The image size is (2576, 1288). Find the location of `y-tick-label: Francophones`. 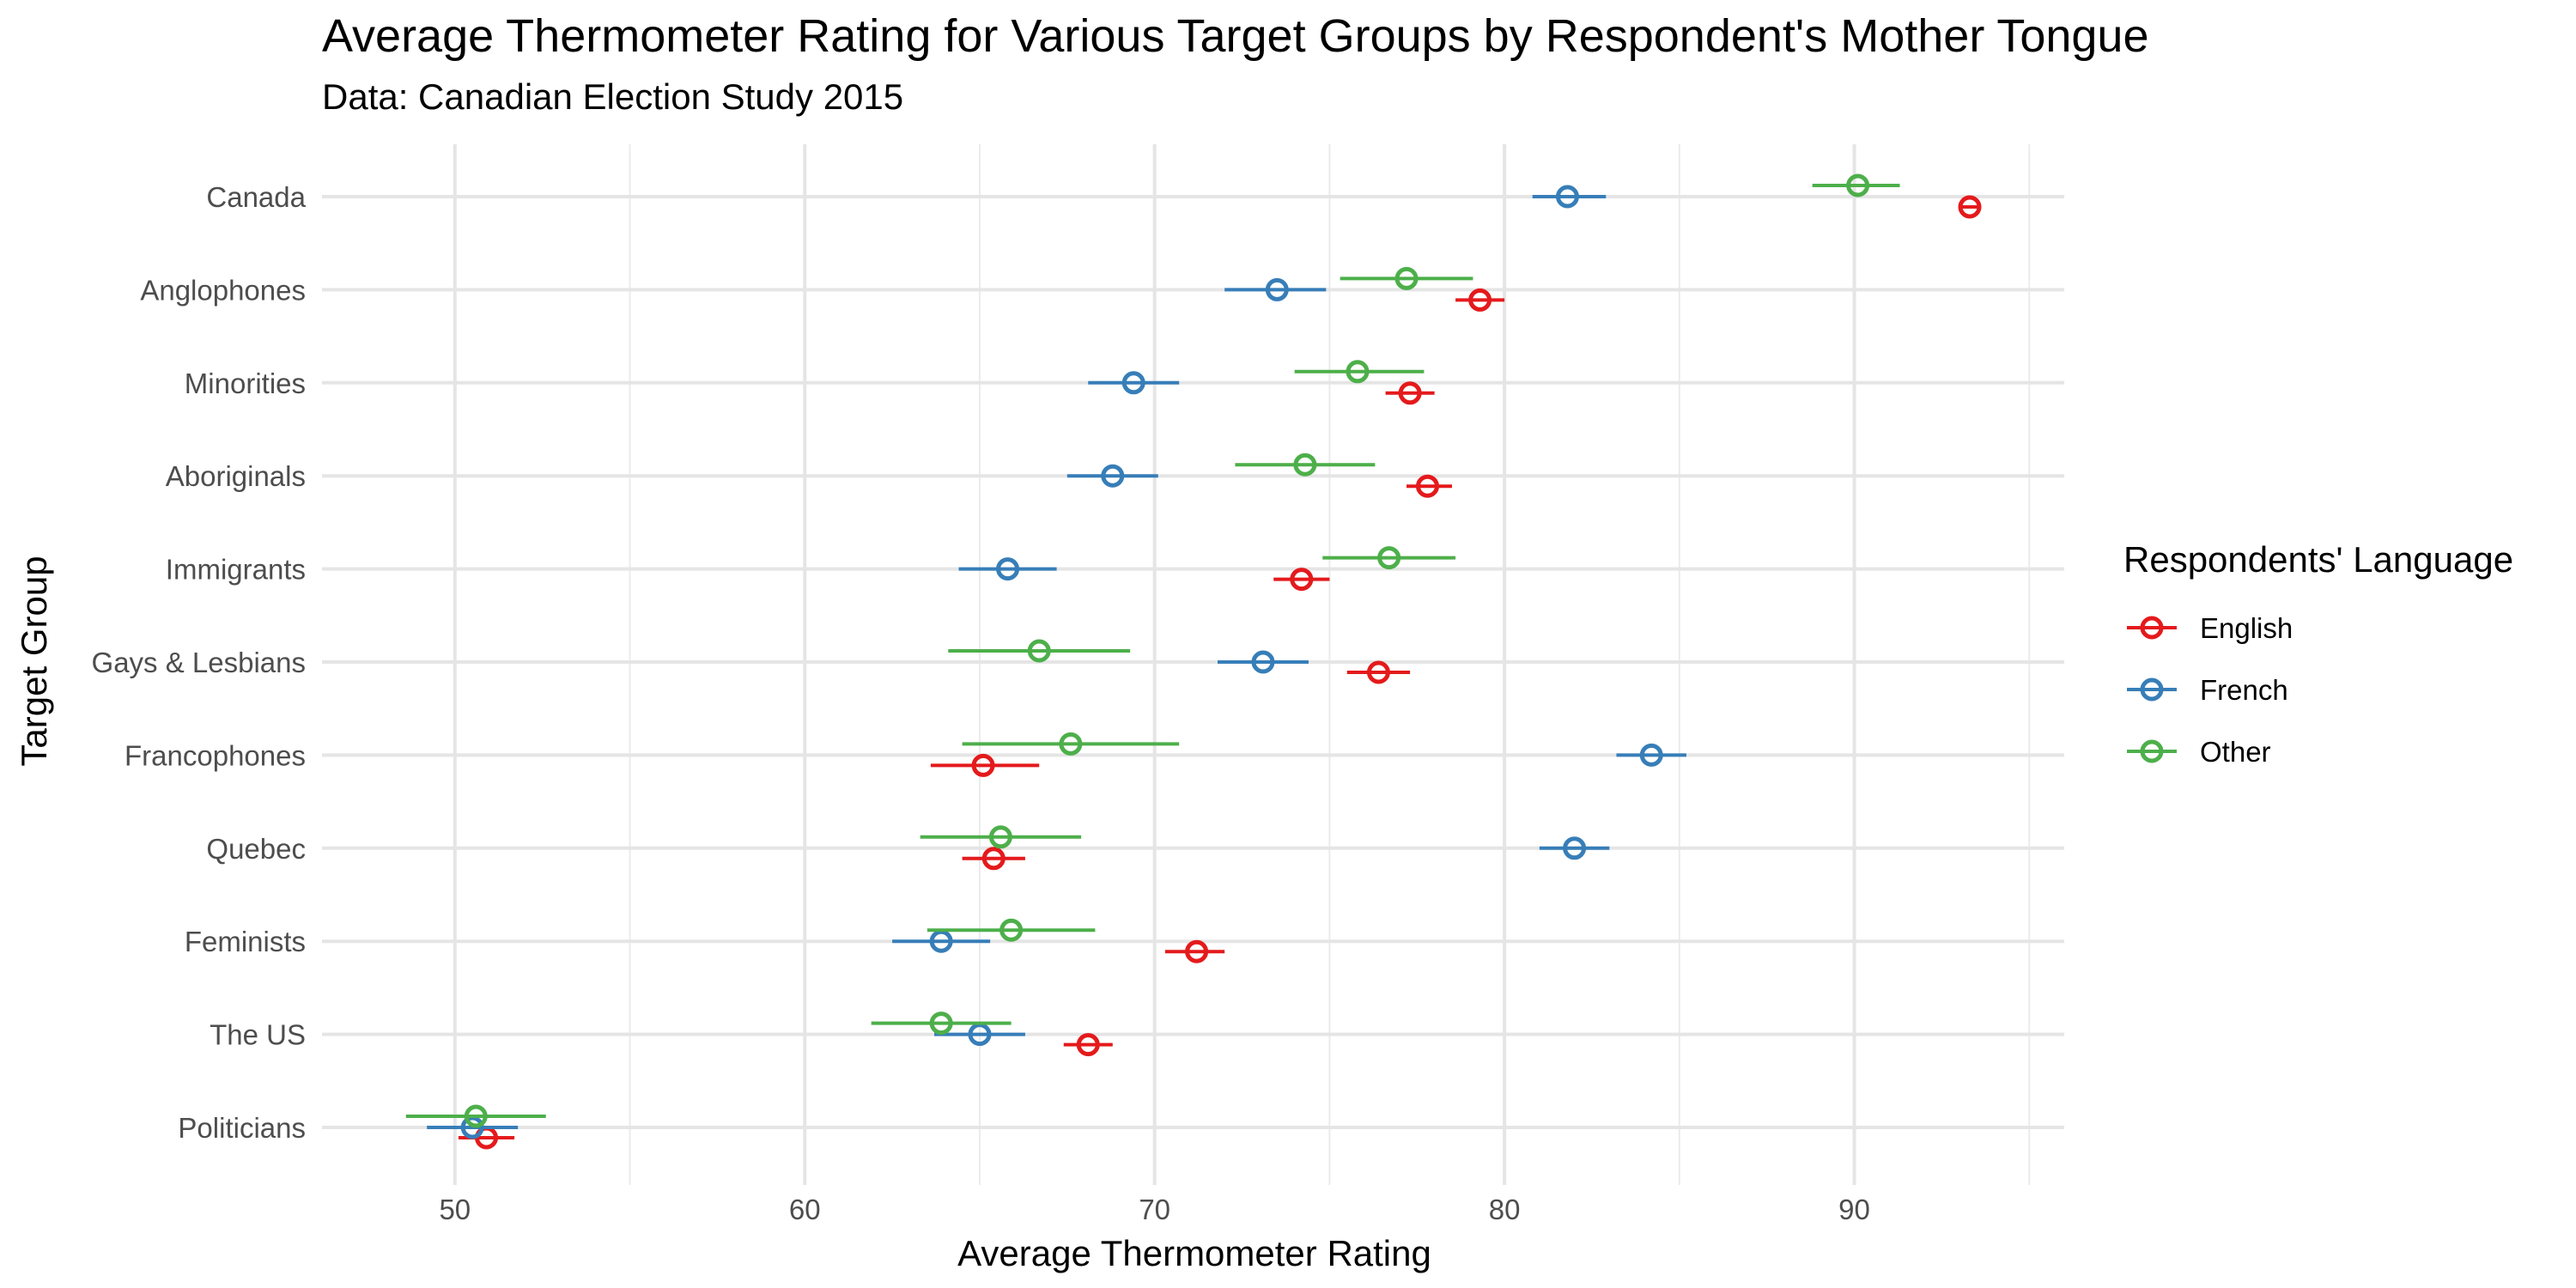

y-tick-label: Francophones is located at coordinates (215, 755).